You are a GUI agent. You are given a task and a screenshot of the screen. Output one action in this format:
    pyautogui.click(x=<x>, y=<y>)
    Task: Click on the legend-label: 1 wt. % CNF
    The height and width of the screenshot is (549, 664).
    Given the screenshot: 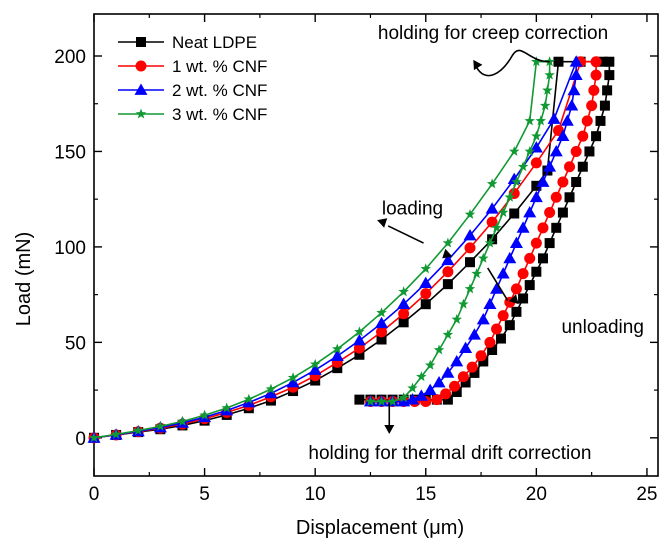 What is the action you would take?
    pyautogui.click(x=219, y=66)
    